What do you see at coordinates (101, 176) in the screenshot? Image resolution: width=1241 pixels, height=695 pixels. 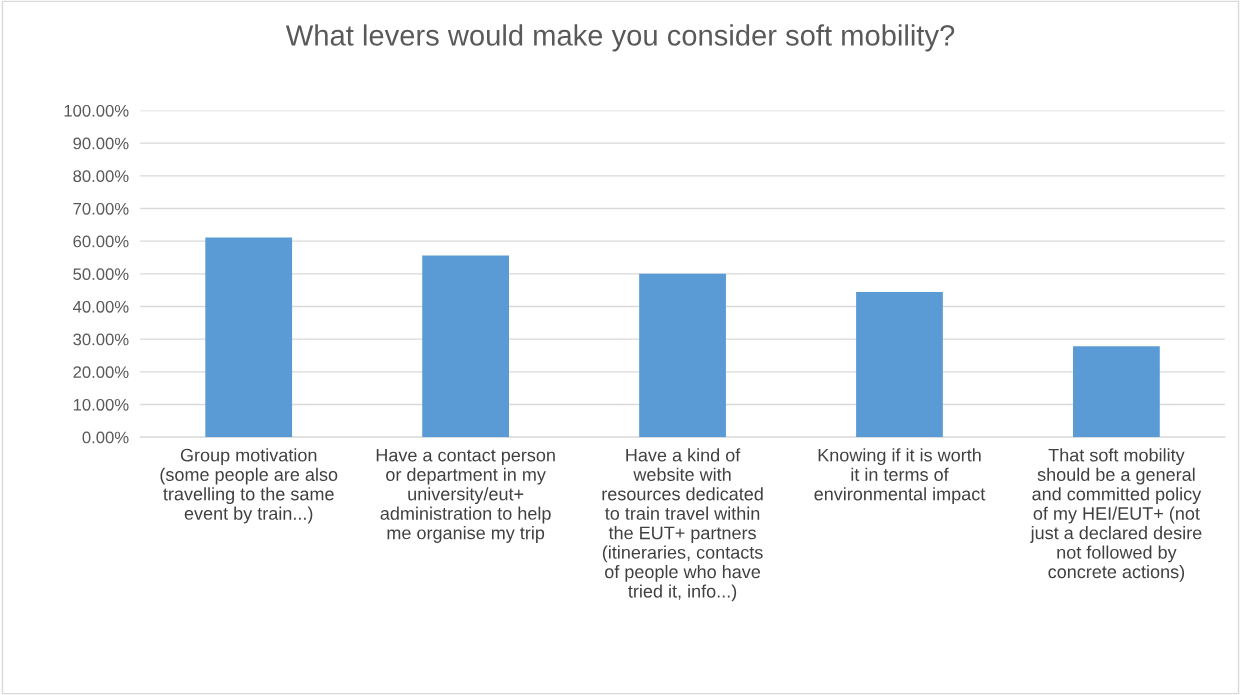 I see `y-tick-label: 80.00%` at bounding box center [101, 176].